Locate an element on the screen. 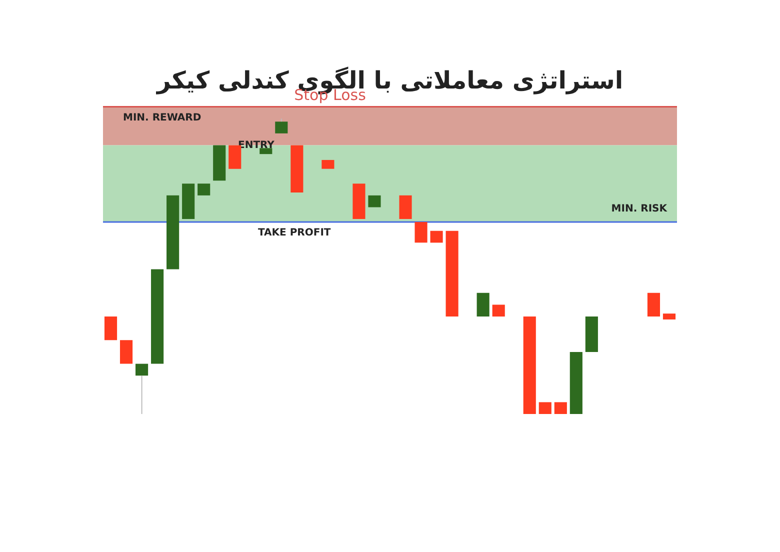 This screenshot has width=780, height=552. band-label: MIN. RISK is located at coordinates (639, 209).